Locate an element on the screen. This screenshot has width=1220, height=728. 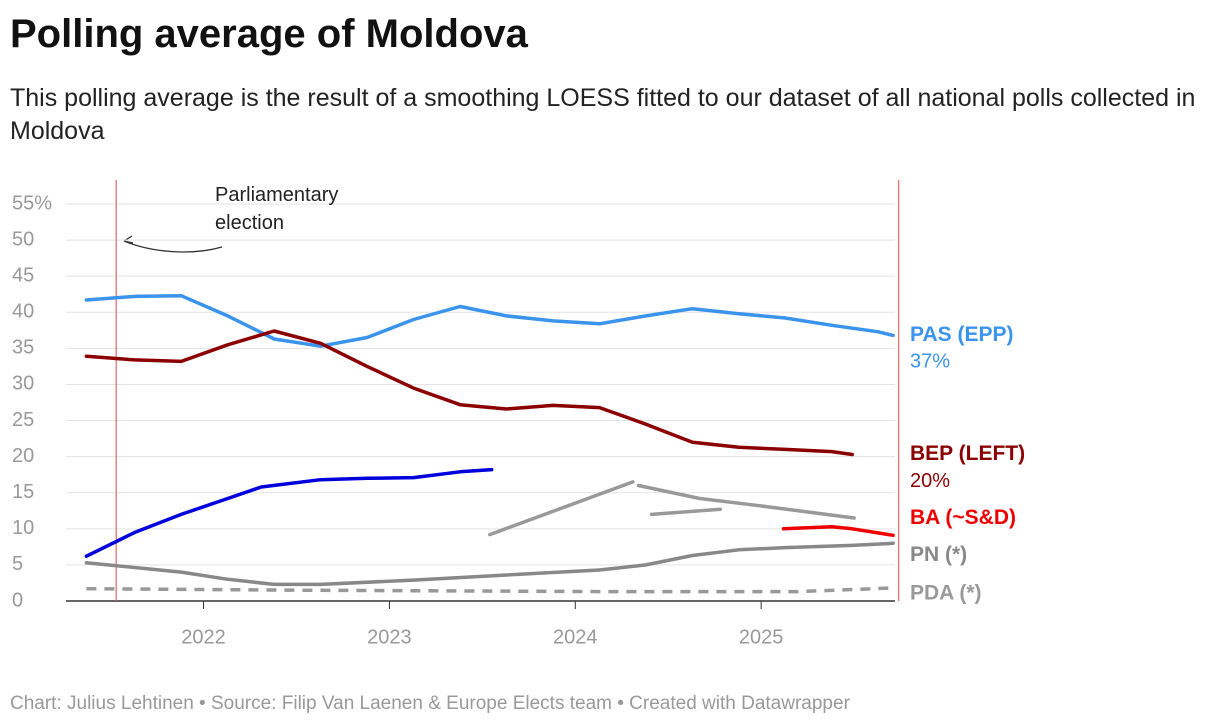
x-tick-label: 2023 is located at coordinates (389, 637).